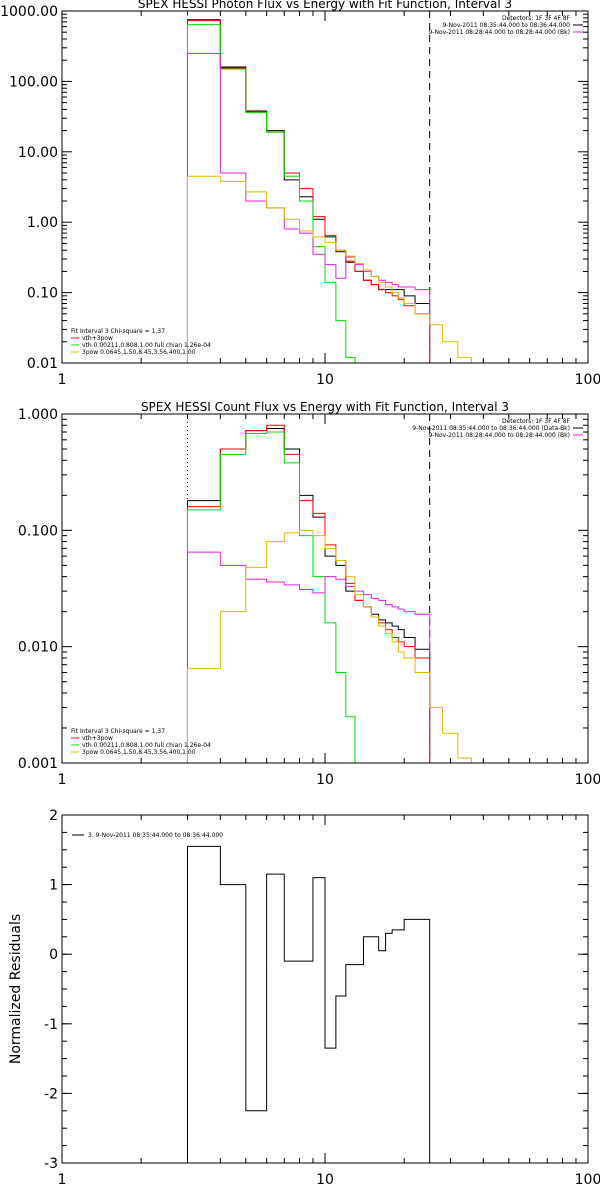  I want to click on y-tick-label: 0.100, so click(38, 531).